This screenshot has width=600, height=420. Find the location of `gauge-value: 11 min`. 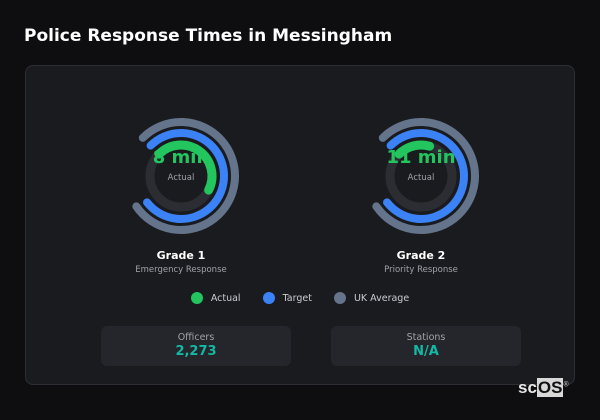

gauge-value: 11 min is located at coordinates (421, 157).